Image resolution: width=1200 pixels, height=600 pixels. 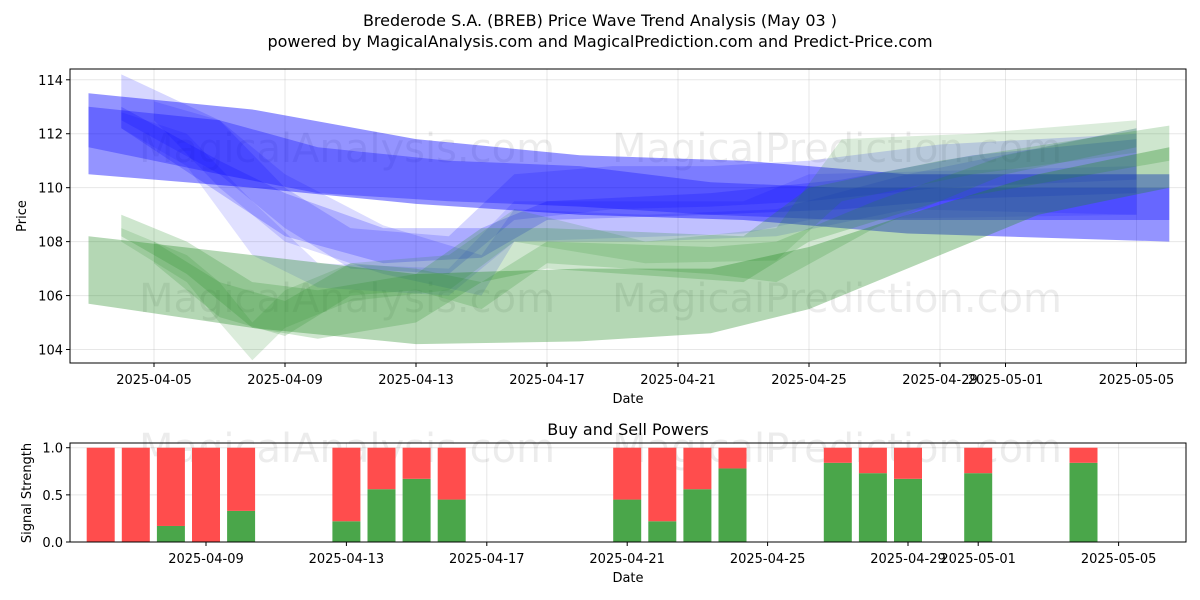 I want to click on signal-x-tick-label: 2025-04-25, so click(x=768, y=559).